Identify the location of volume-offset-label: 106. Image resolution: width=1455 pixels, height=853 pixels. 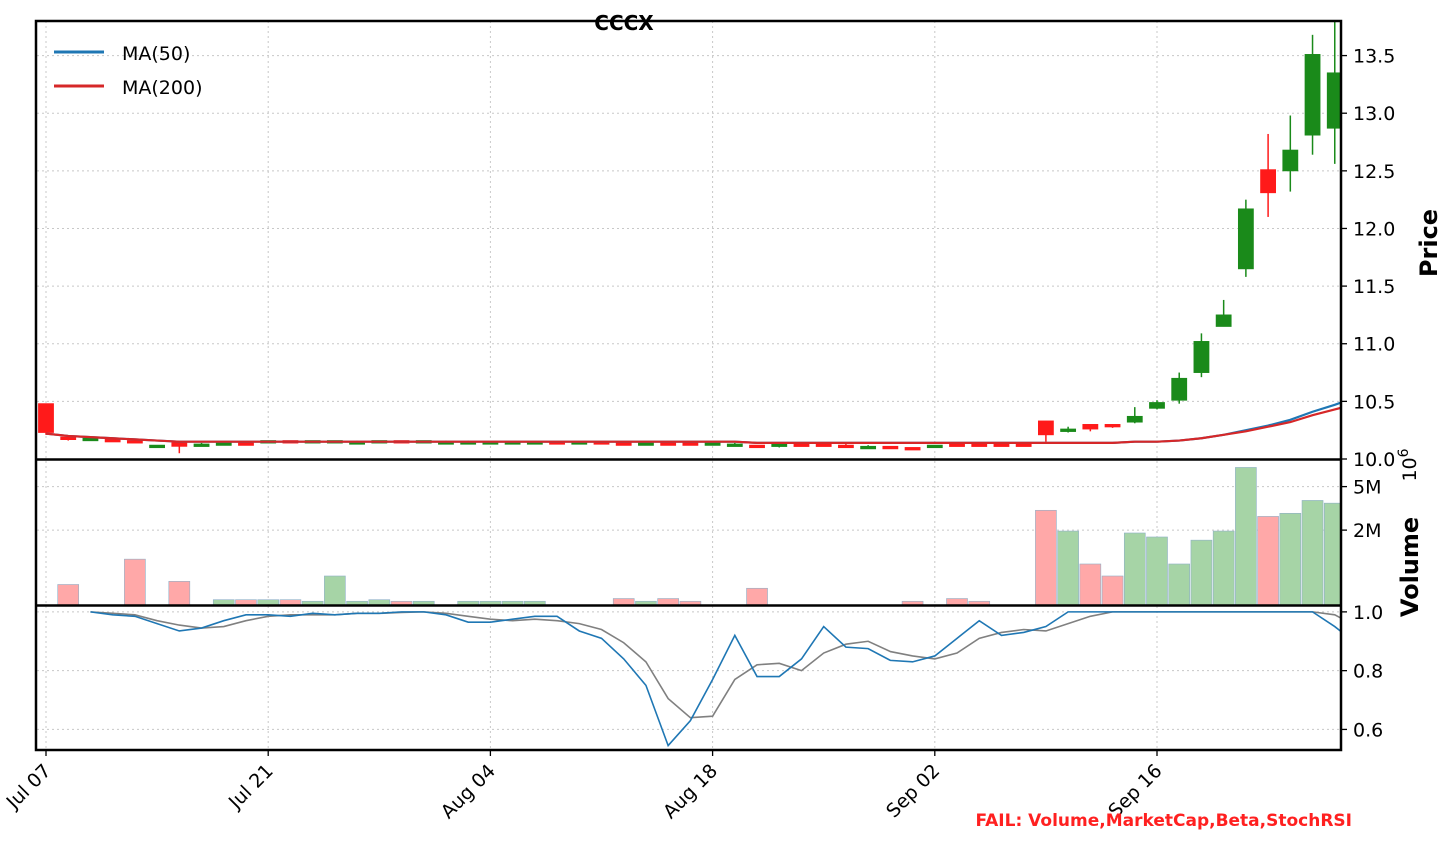
(1408, 464).